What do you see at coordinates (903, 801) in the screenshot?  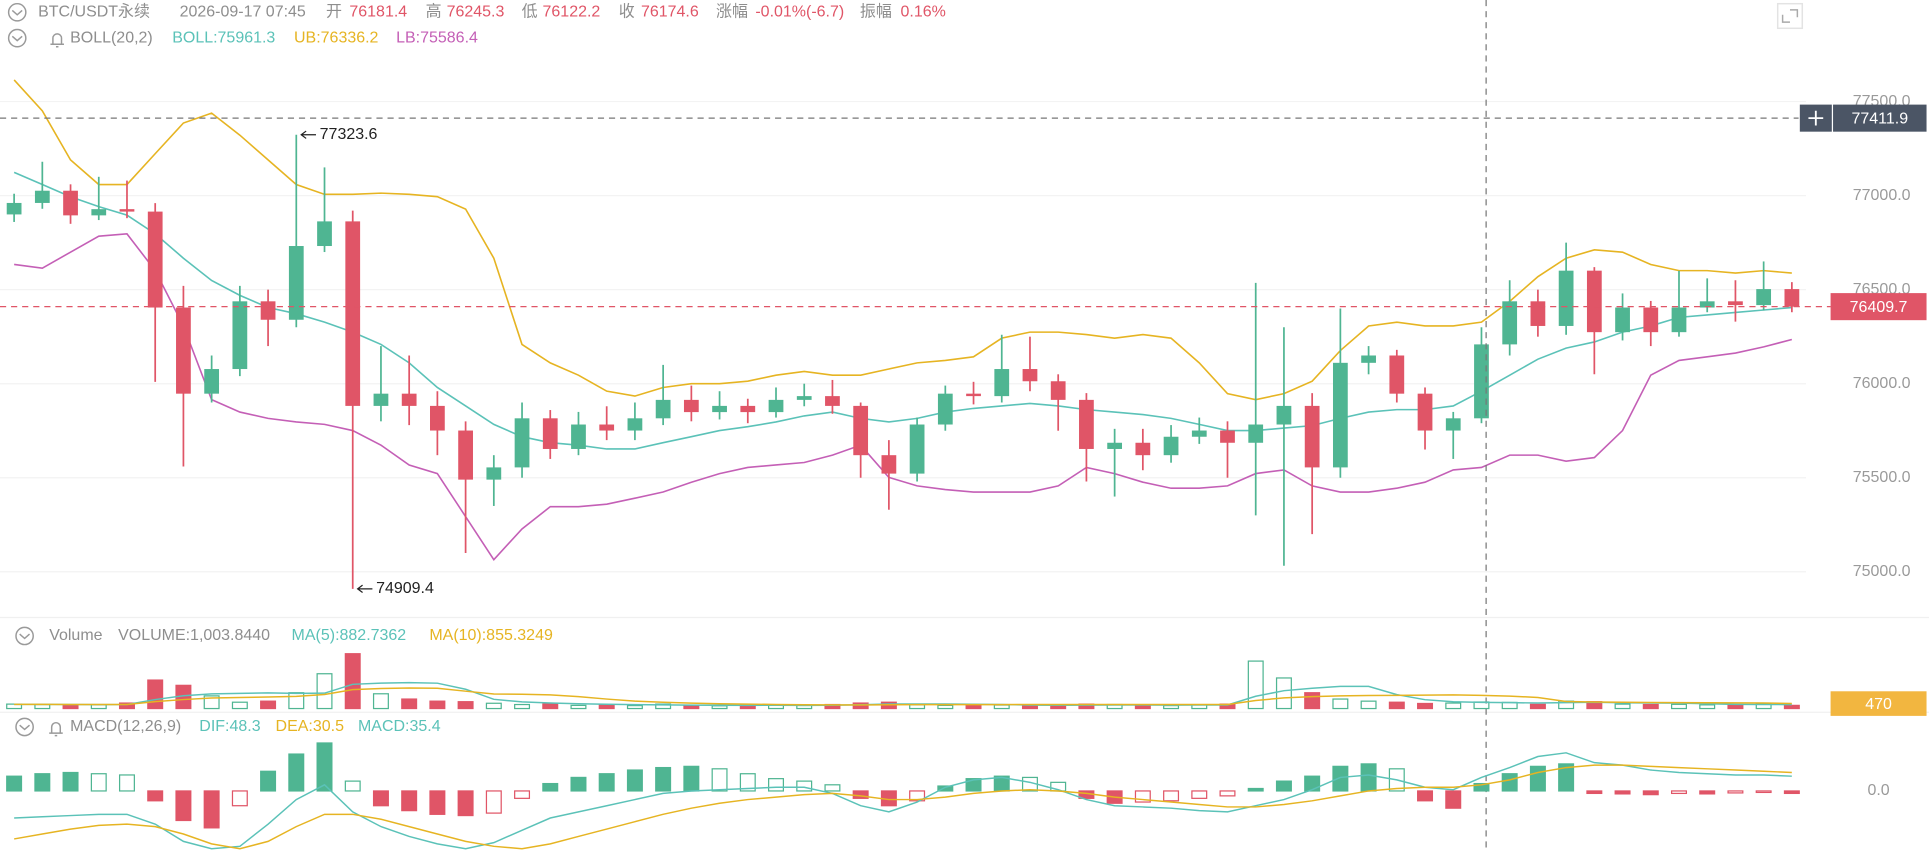 I see `indicator-line` at bounding box center [903, 801].